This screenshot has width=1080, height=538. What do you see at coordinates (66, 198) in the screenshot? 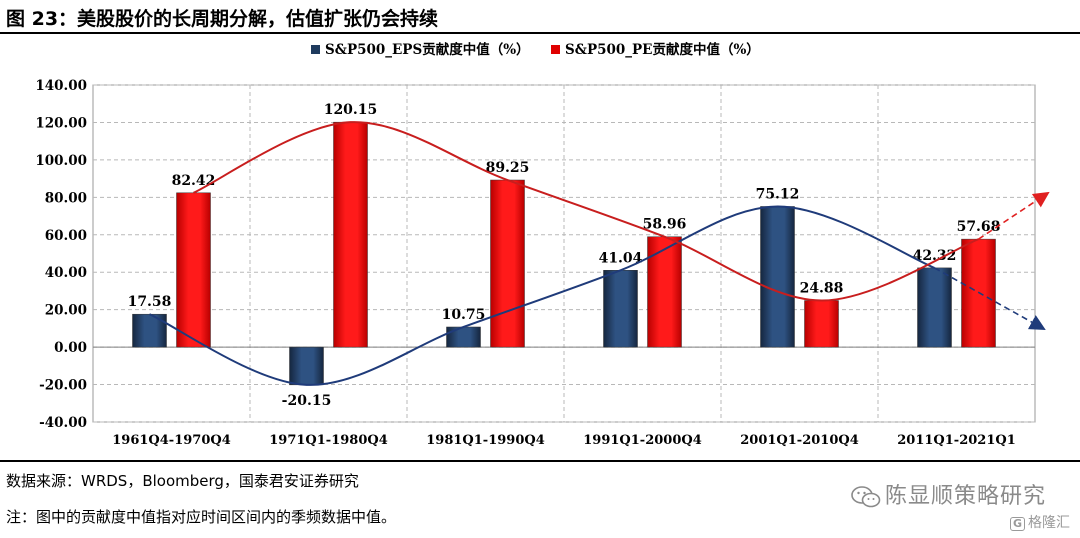
I see `y-tick-label: 80.00` at bounding box center [66, 198].